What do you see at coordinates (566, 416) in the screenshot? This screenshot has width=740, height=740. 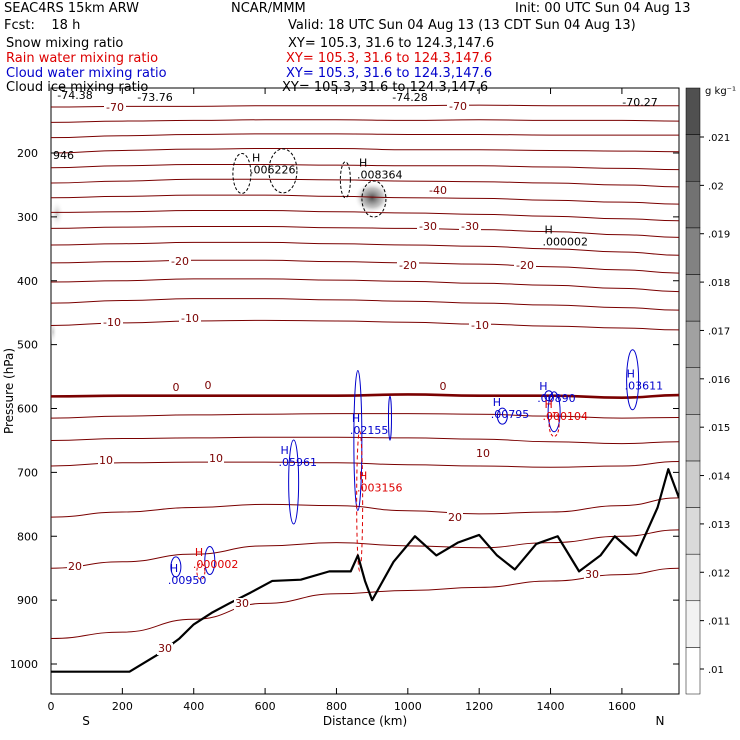 I see `max-marker-value: .000104` at bounding box center [566, 416].